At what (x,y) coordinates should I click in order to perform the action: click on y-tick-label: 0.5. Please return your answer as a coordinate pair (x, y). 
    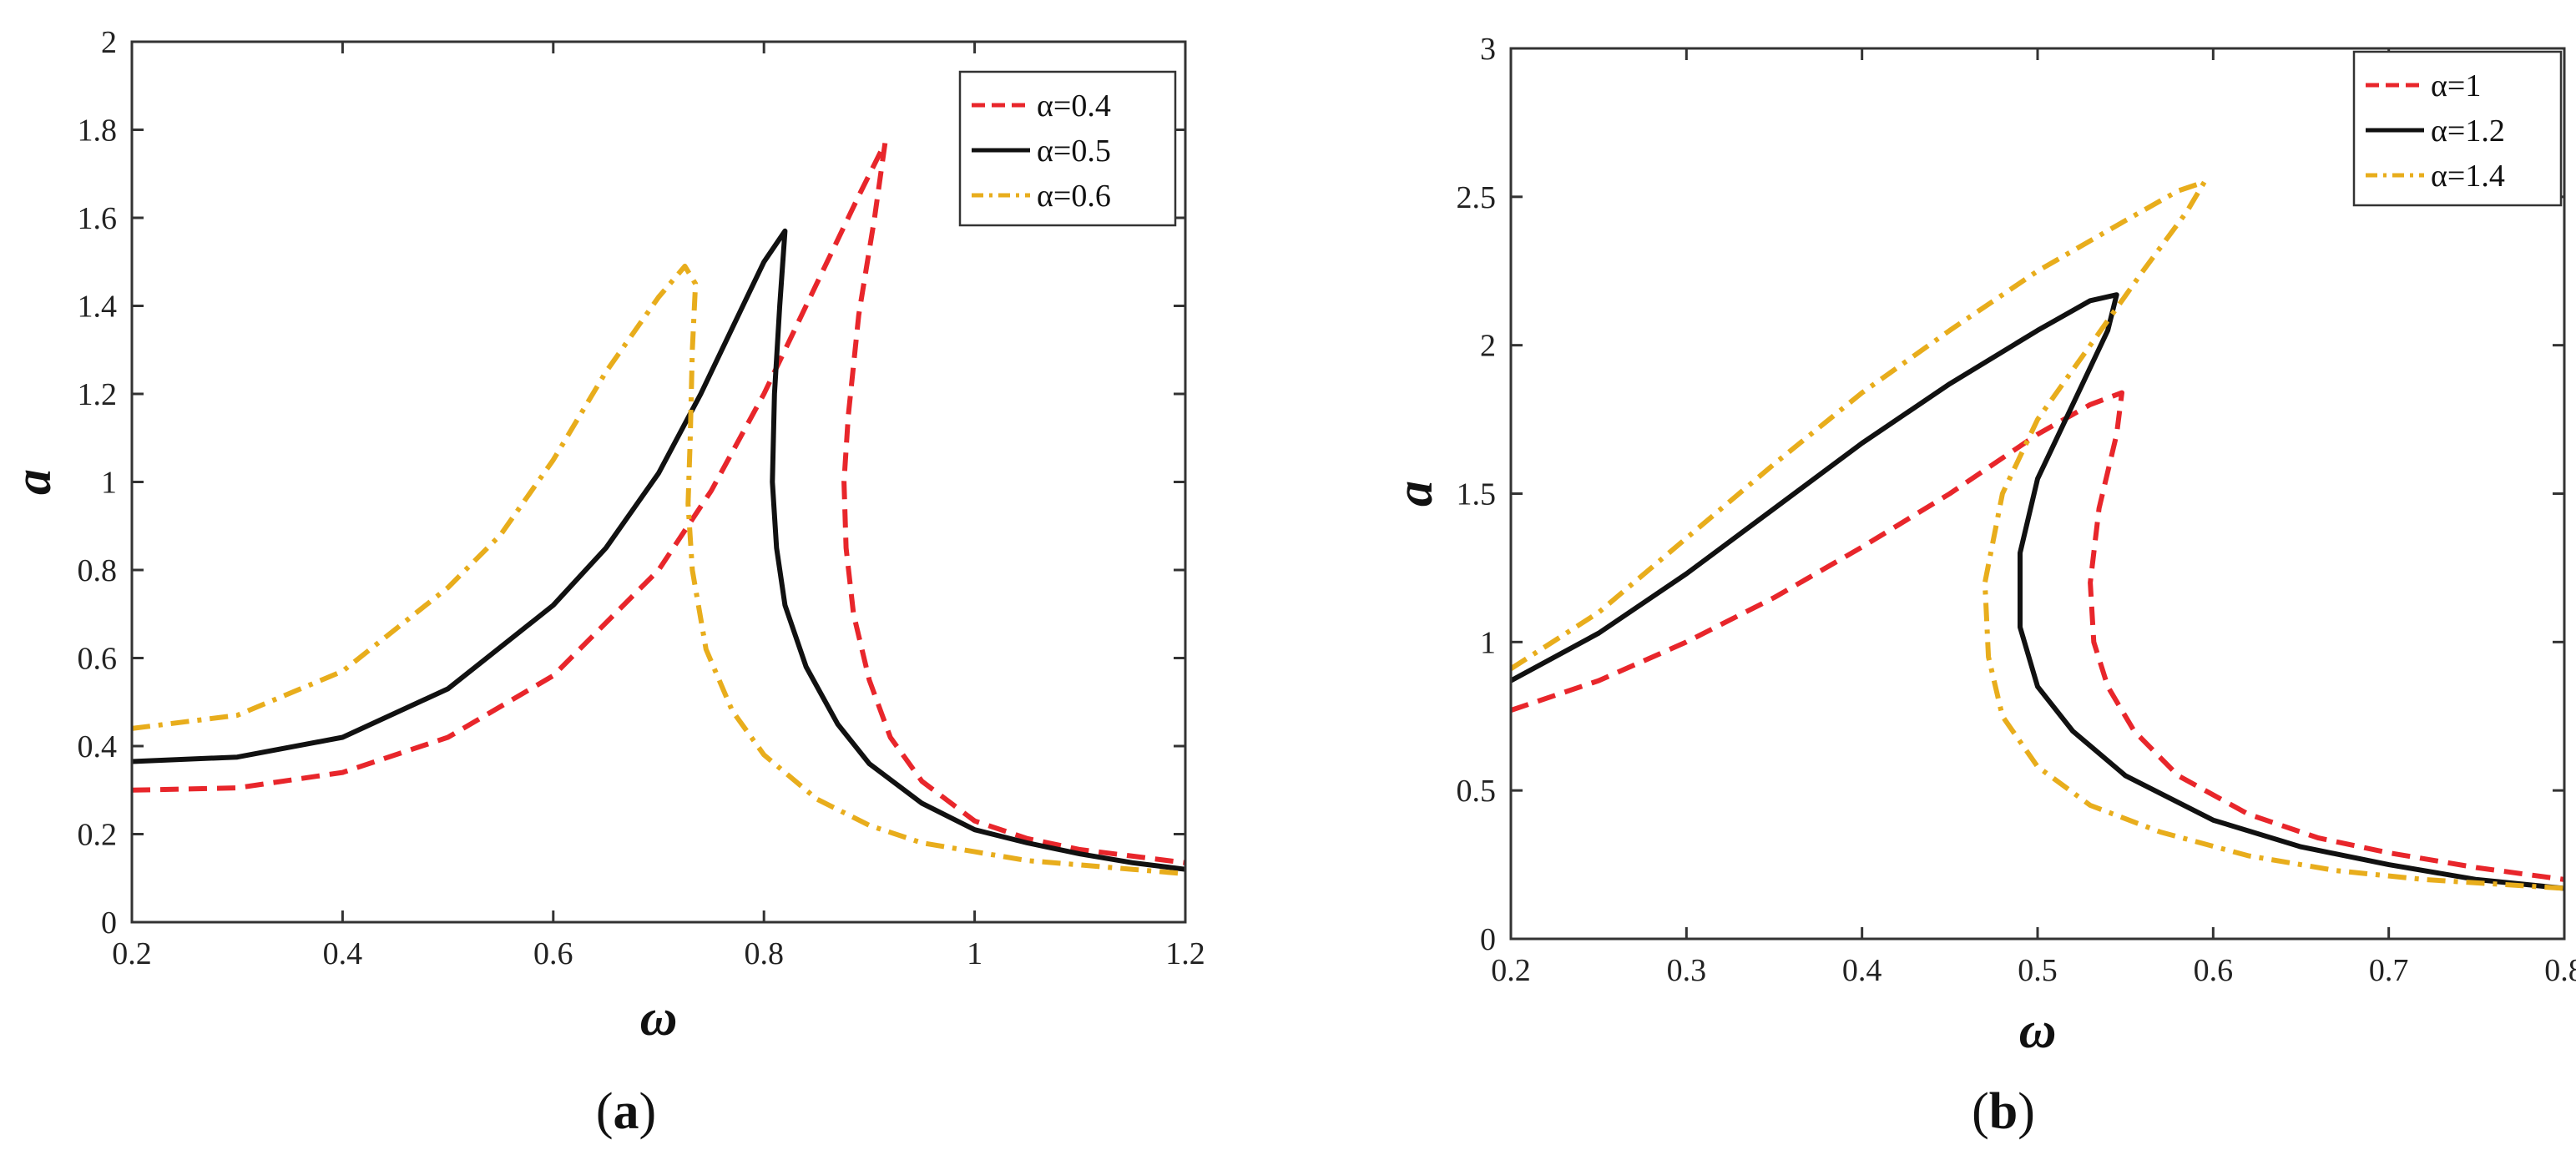
    Looking at the image, I should click on (1477, 792).